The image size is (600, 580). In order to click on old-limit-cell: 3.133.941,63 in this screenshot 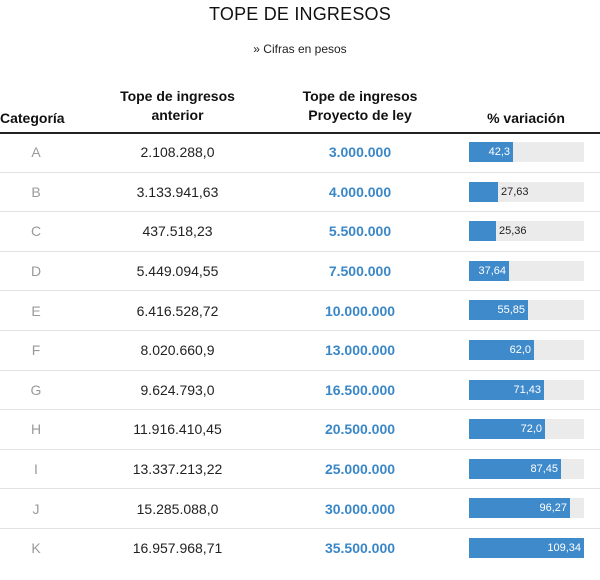, I will do `click(177, 191)`.